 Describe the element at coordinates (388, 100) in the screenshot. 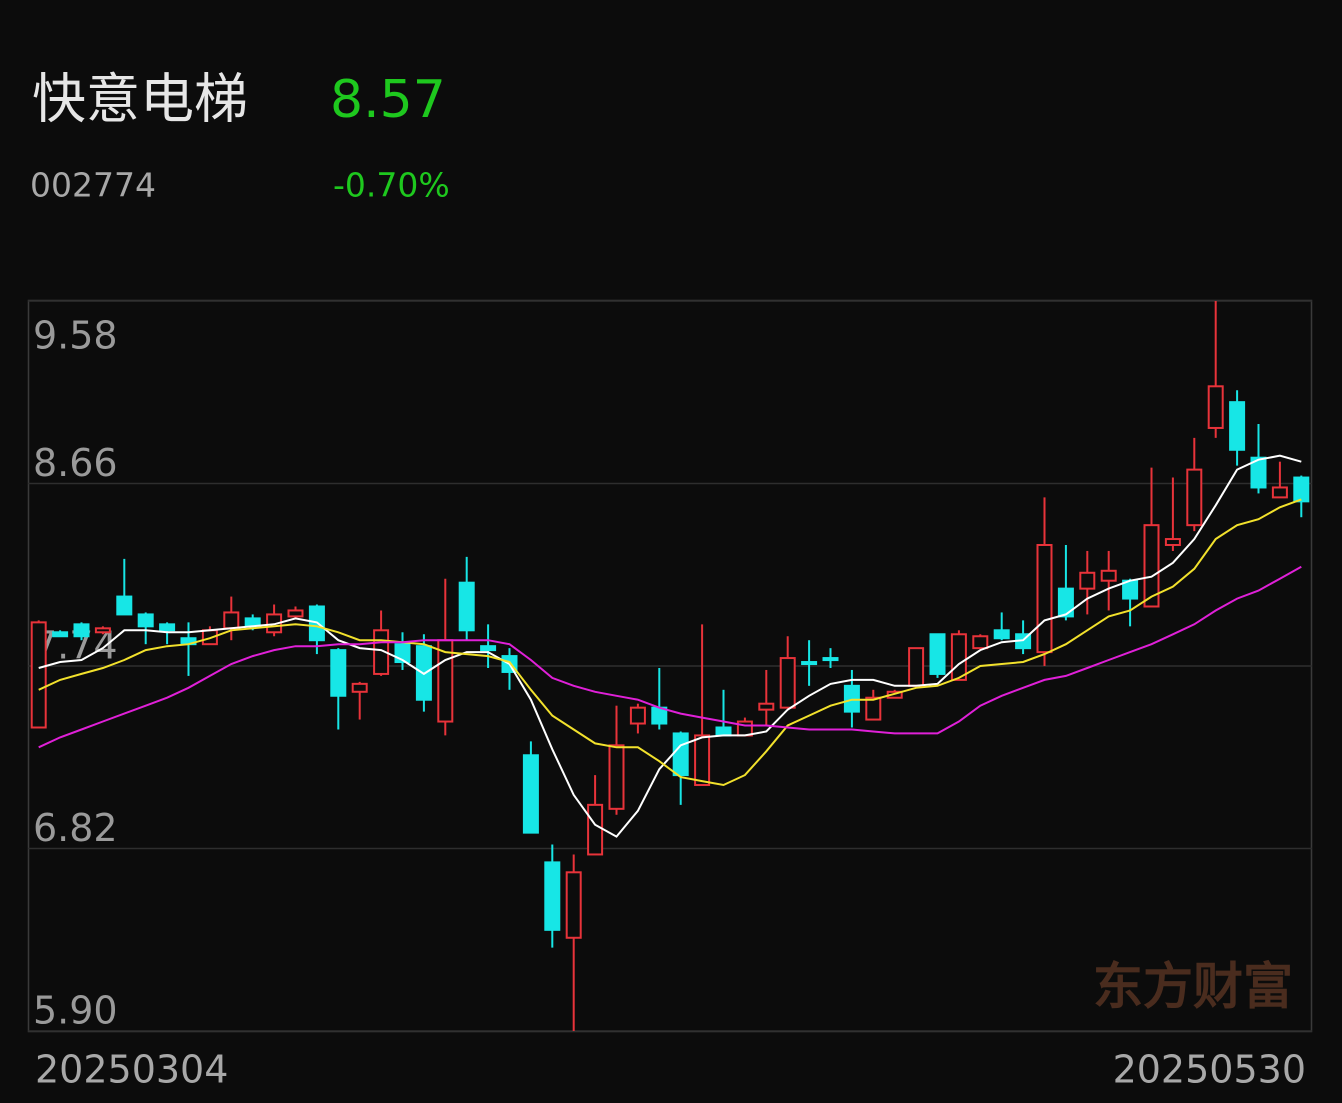

I see `stock-price: 8.57` at that location.